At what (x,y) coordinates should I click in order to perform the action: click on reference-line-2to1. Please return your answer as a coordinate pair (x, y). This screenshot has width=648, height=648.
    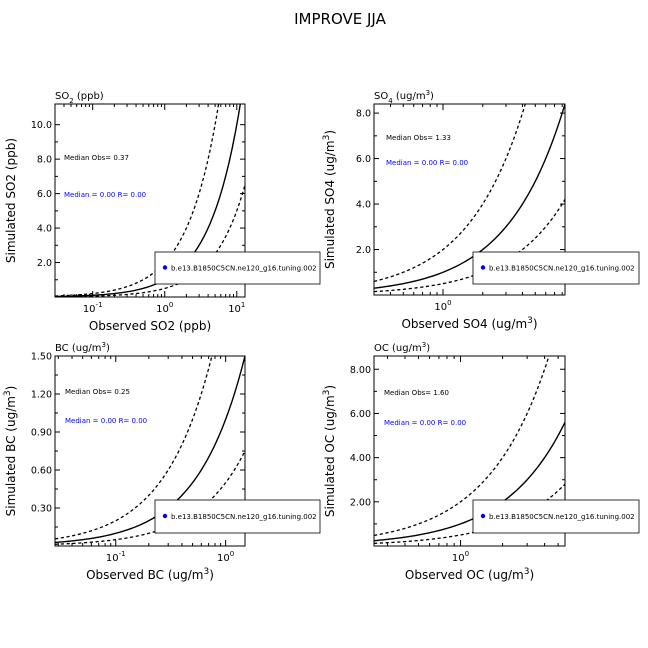
    Looking at the image, I should click on (137, 200).